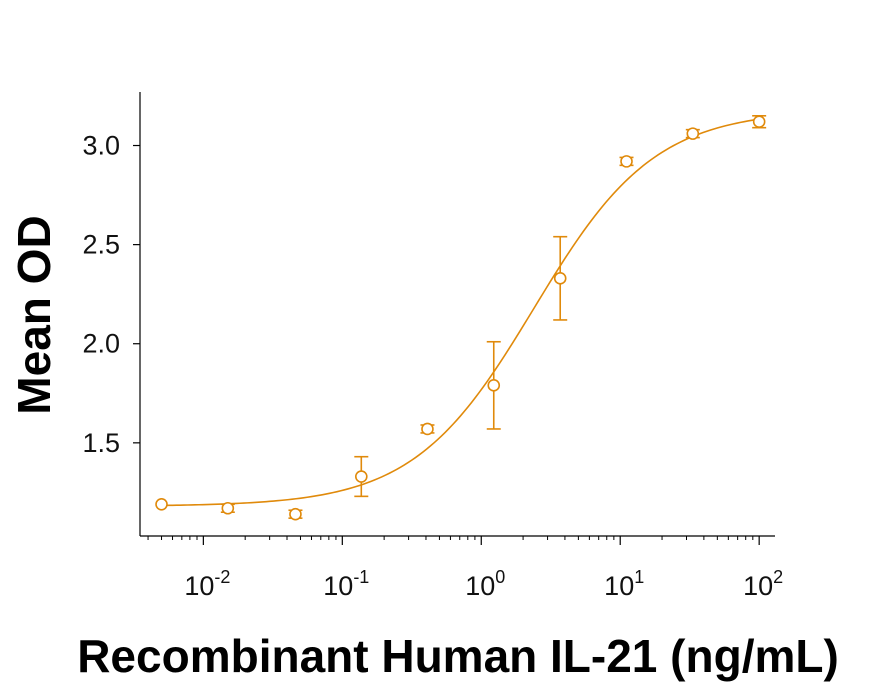  What do you see at coordinates (101, 344) in the screenshot?
I see `y-tick-label: 2.0` at bounding box center [101, 344].